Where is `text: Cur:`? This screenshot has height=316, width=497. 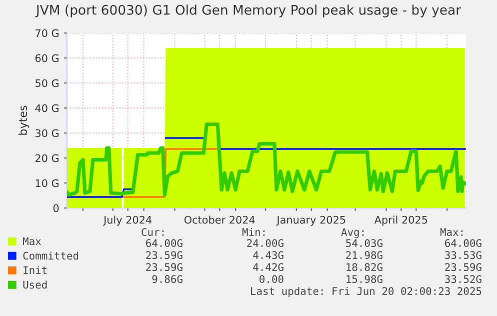
text: Cur: is located at coordinates (153, 232).